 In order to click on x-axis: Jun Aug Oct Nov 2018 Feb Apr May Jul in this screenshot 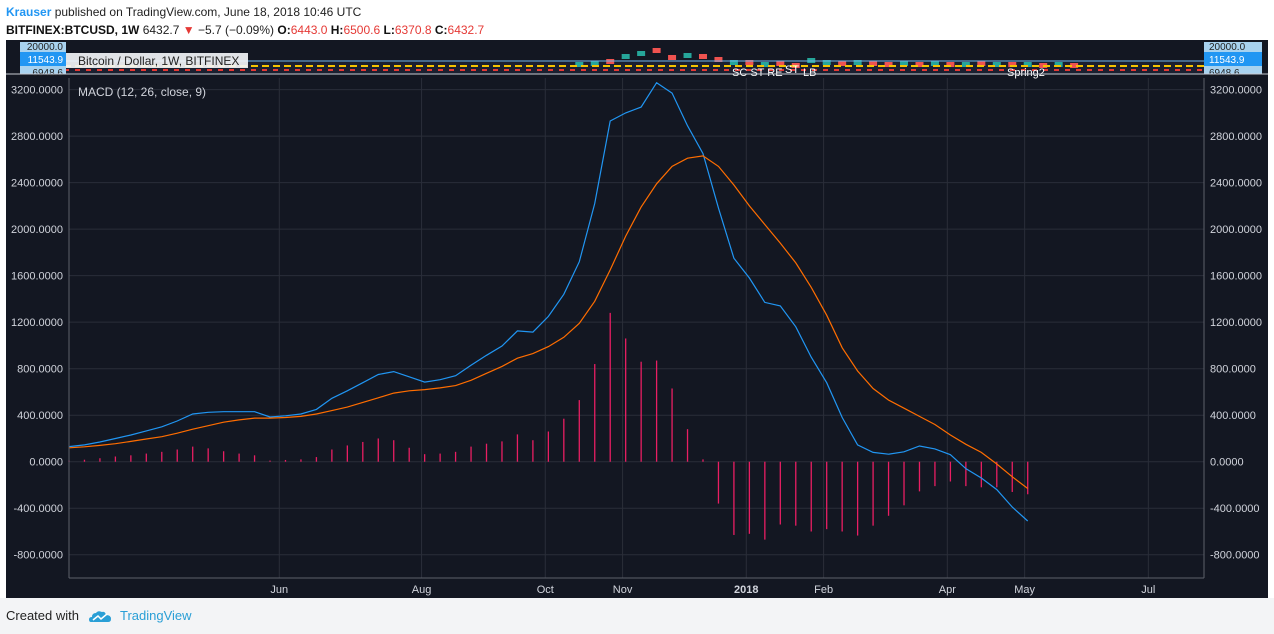, I will do `click(712, 590)`.